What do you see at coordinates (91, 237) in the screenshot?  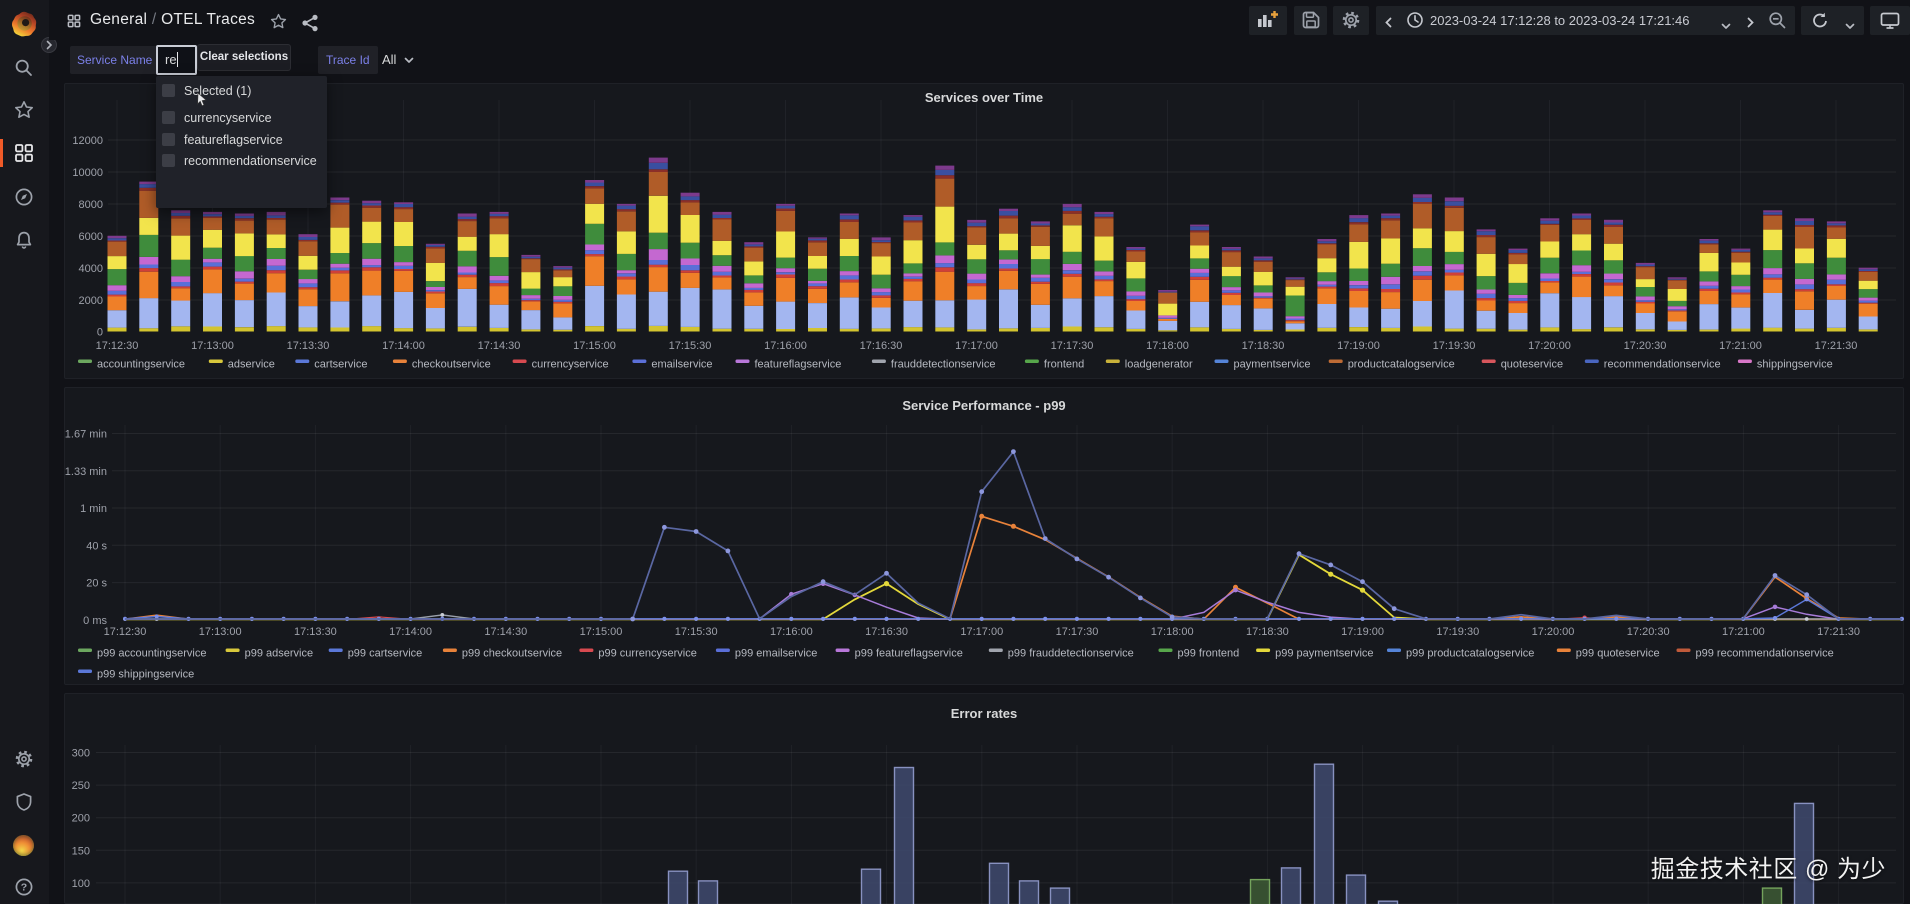 I see `svg-text: 6000` at bounding box center [91, 237].